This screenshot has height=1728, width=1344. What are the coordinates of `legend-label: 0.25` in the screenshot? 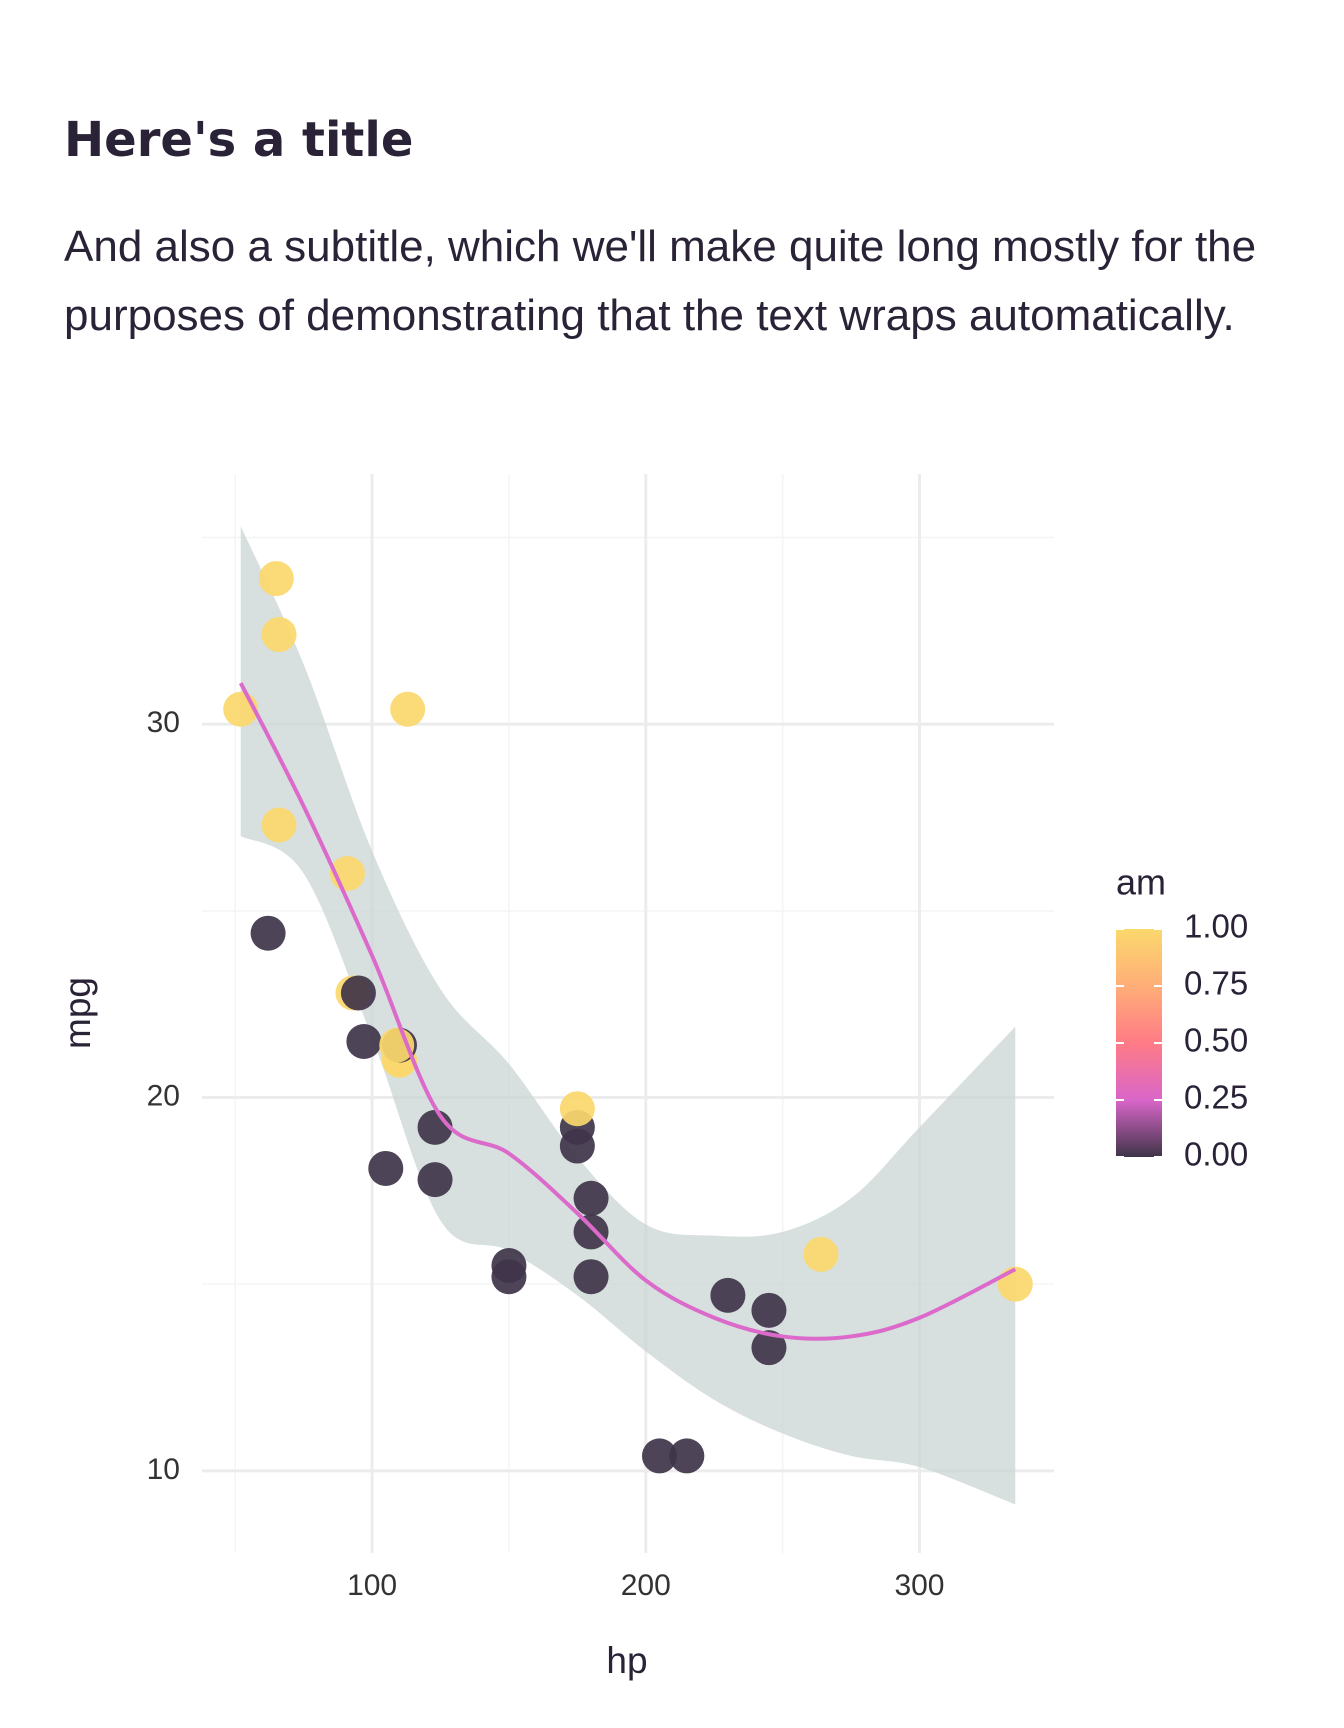 It's located at (1216, 1097).